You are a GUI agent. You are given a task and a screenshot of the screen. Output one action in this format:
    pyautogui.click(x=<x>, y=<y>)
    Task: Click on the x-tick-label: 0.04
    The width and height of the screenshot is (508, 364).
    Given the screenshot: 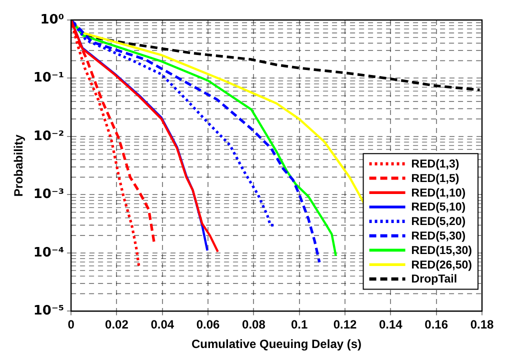 What is the action you would take?
    pyautogui.click(x=162, y=325)
    